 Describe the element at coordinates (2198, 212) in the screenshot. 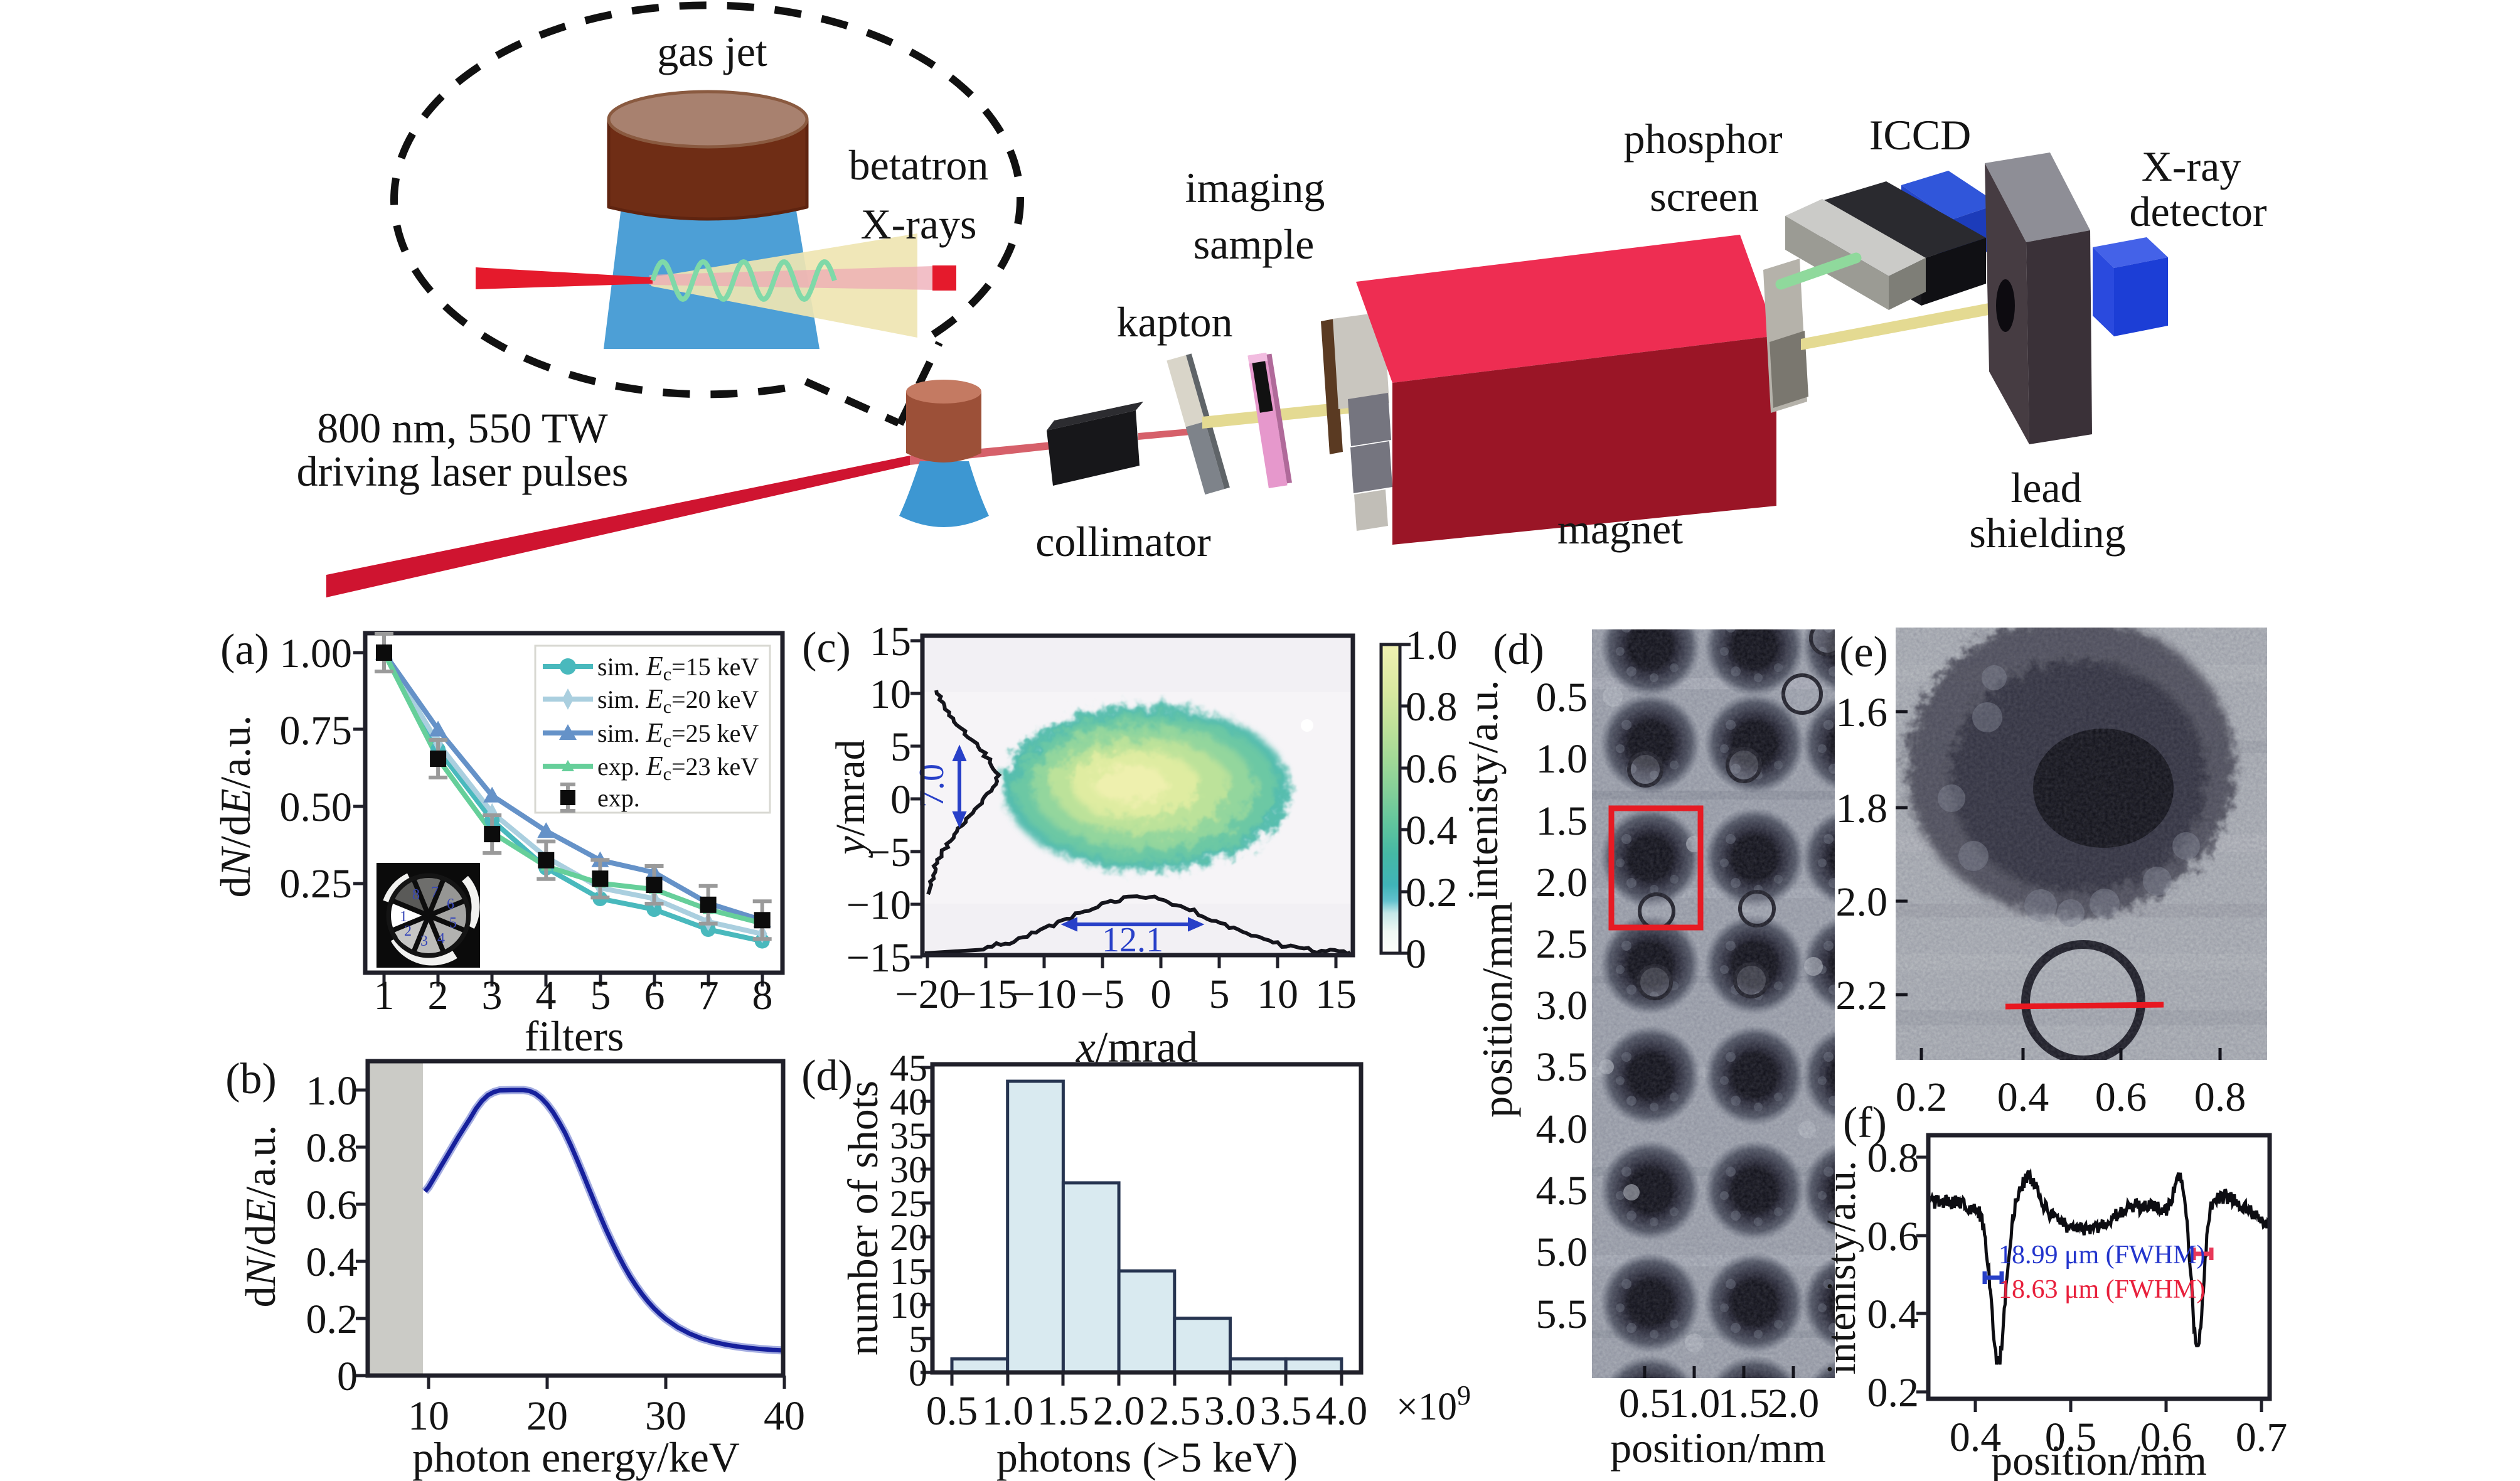

I see `svg-text: detector` at that location.